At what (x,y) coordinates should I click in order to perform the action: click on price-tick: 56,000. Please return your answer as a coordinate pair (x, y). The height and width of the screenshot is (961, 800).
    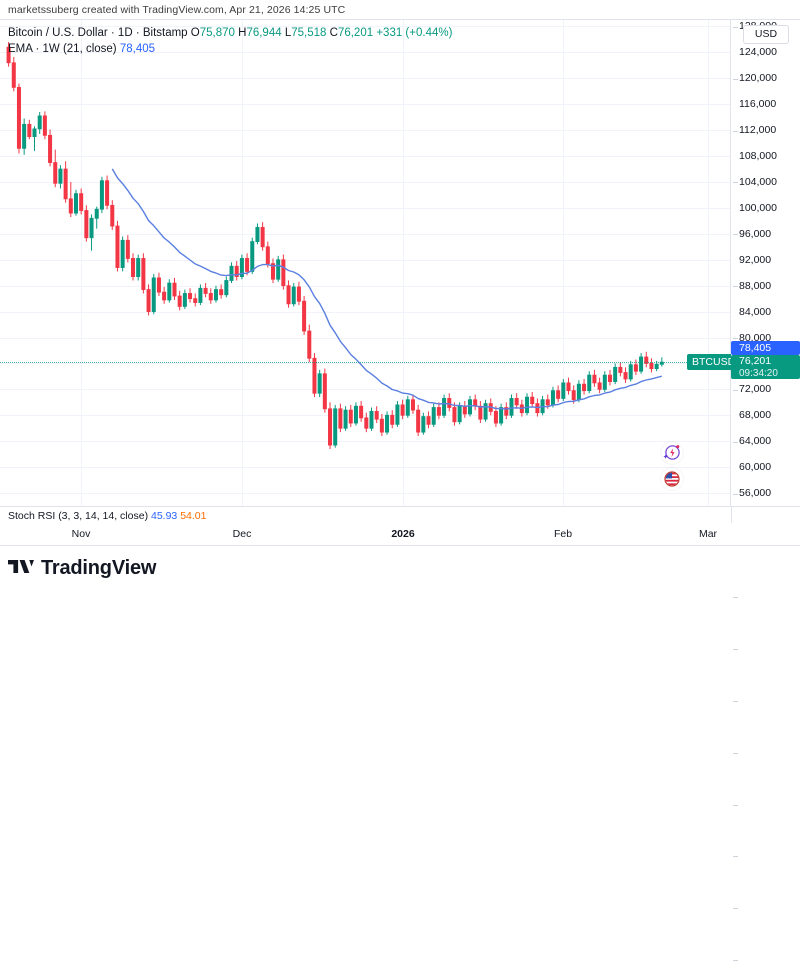
    Looking at the image, I should click on (752, 724).